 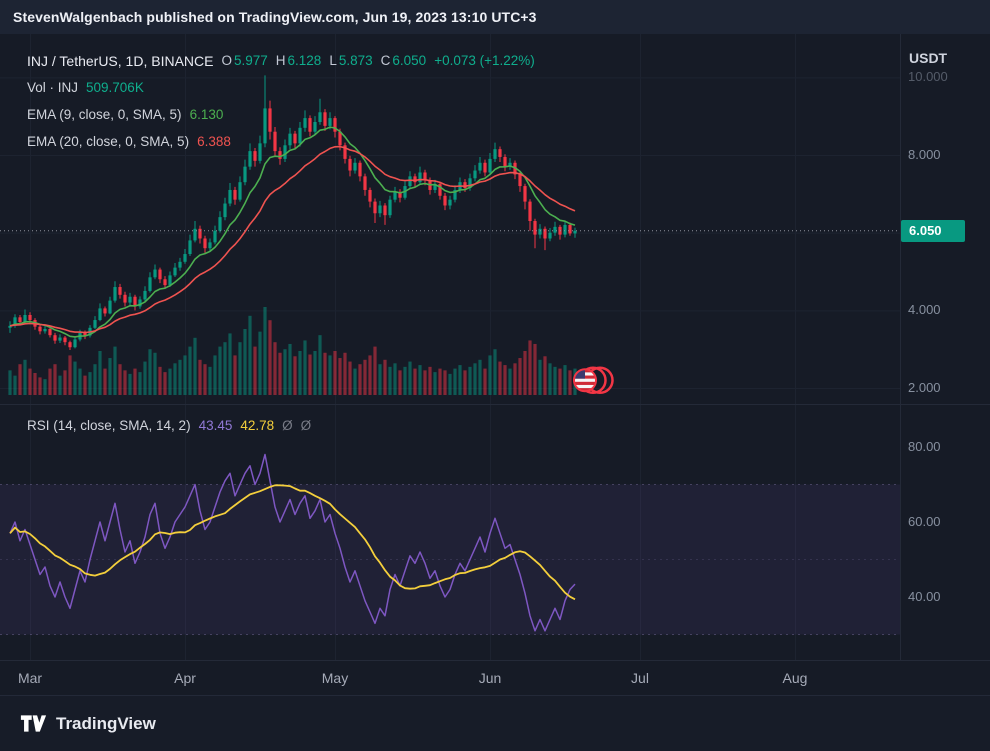 What do you see at coordinates (335, 678) in the screenshot?
I see `time-axis-label: May` at bounding box center [335, 678].